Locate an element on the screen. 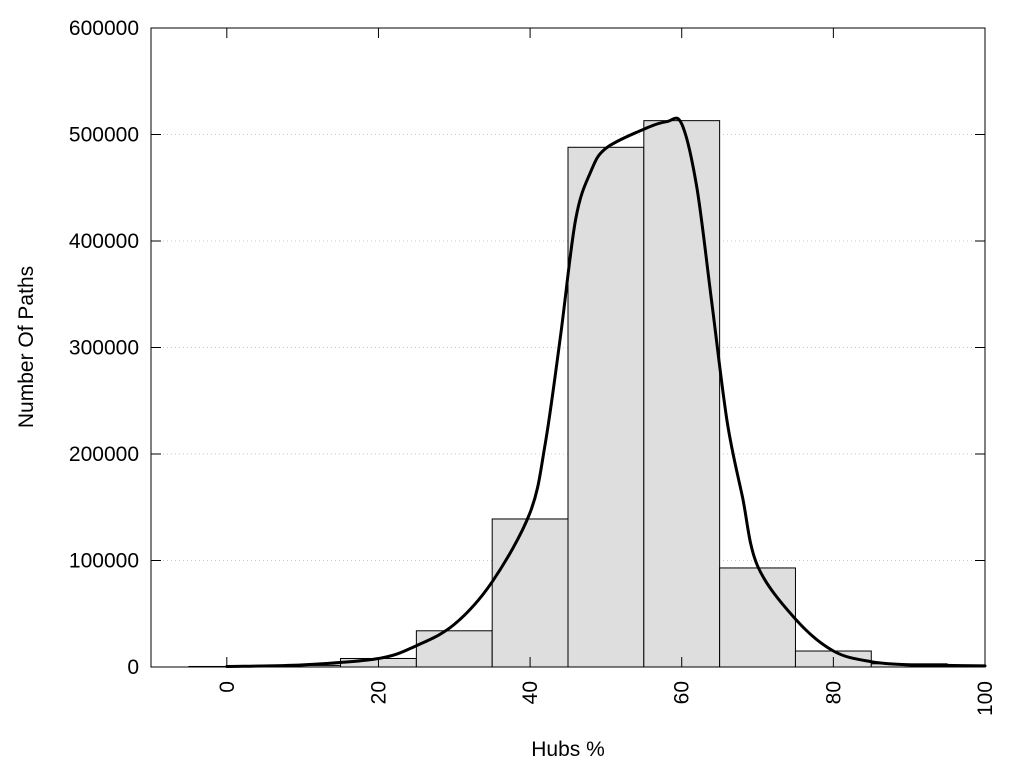 This screenshot has height=768, width=1024. y-tick-label: 100000 is located at coordinates (104, 561).